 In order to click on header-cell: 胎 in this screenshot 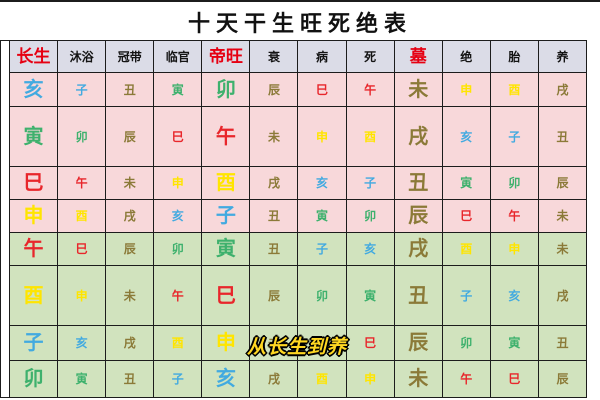, I will do `click(514, 56)`.